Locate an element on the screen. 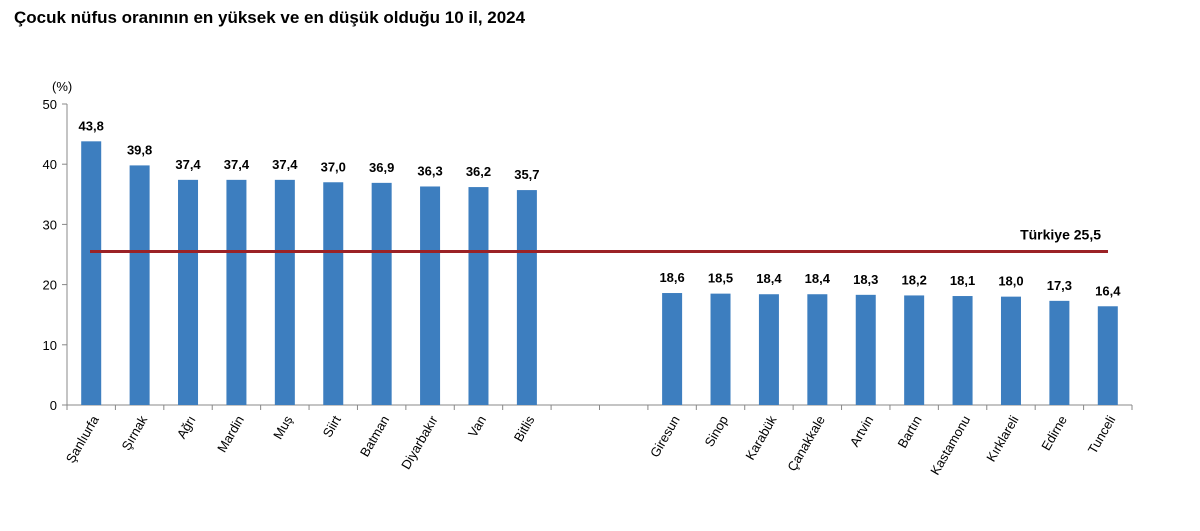 This screenshot has height=531, width=1200. data-label: 18,0 is located at coordinates (1010, 281).